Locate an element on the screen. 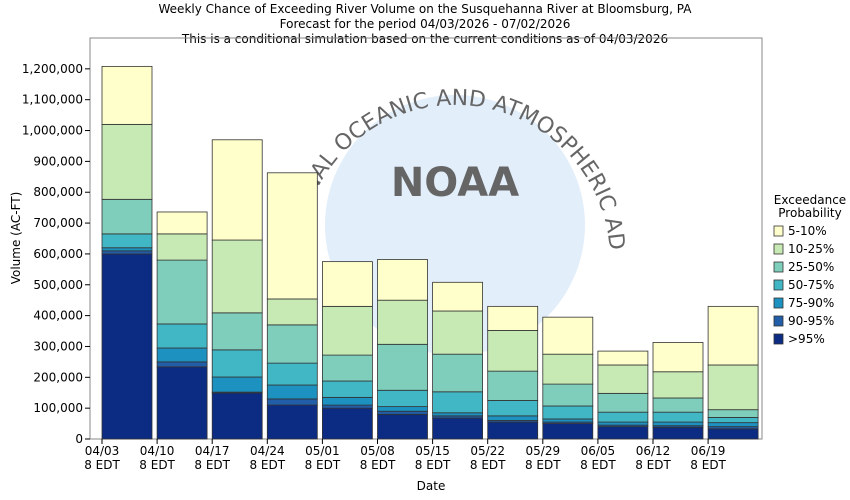 This screenshot has height=500, width=850. x-tick-label: 05/29 8 EDT is located at coordinates (543, 458).